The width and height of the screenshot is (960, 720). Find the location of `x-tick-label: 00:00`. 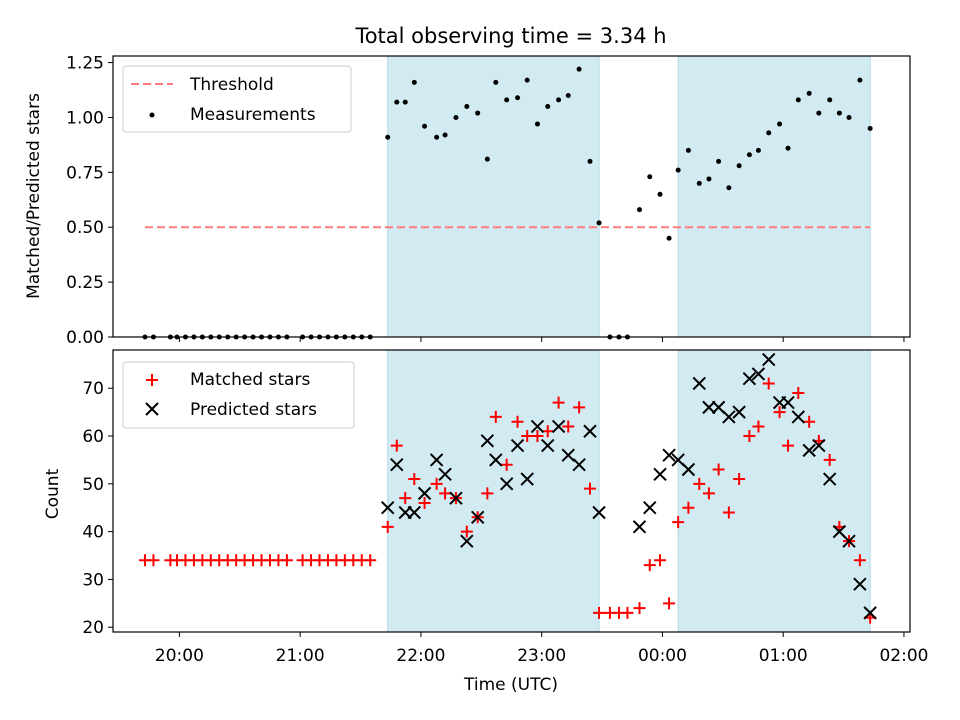

x-tick-label: 00:00 is located at coordinates (662, 656).